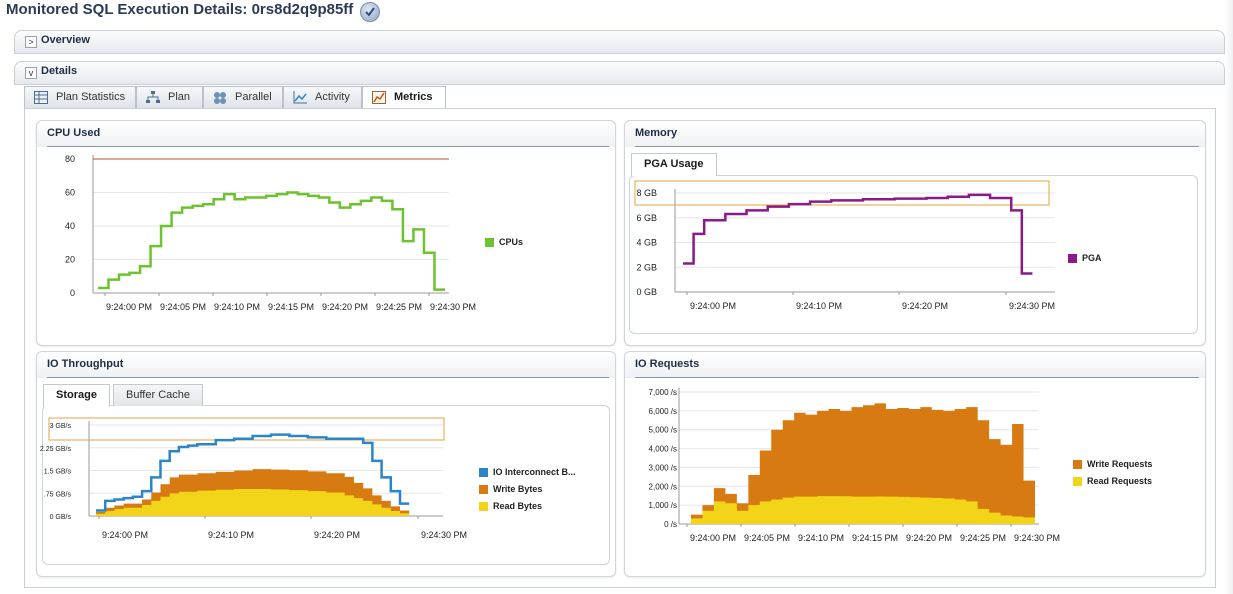 The width and height of the screenshot is (1233, 594). What do you see at coordinates (863, 463) in the screenshot?
I see `write-requests-area` at bounding box center [863, 463].